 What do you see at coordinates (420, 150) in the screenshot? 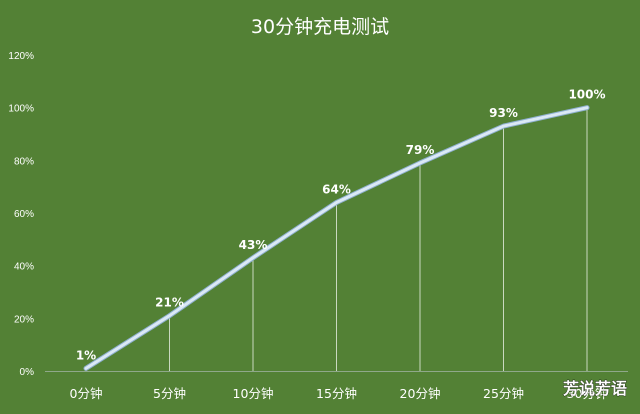
I see `data-label: 79%` at bounding box center [420, 150].